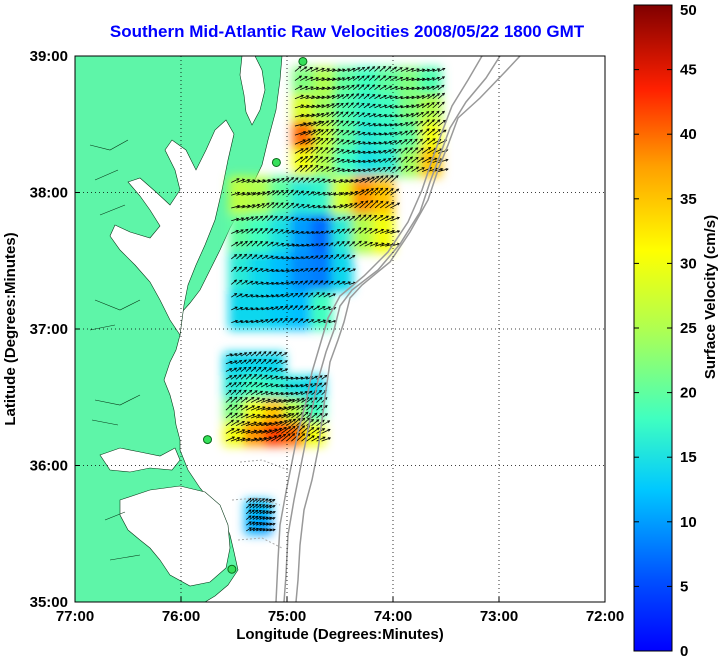 This screenshot has width=724, height=659. What do you see at coordinates (287, 616) in the screenshot?
I see `x-tick-label: 75:00` at bounding box center [287, 616].